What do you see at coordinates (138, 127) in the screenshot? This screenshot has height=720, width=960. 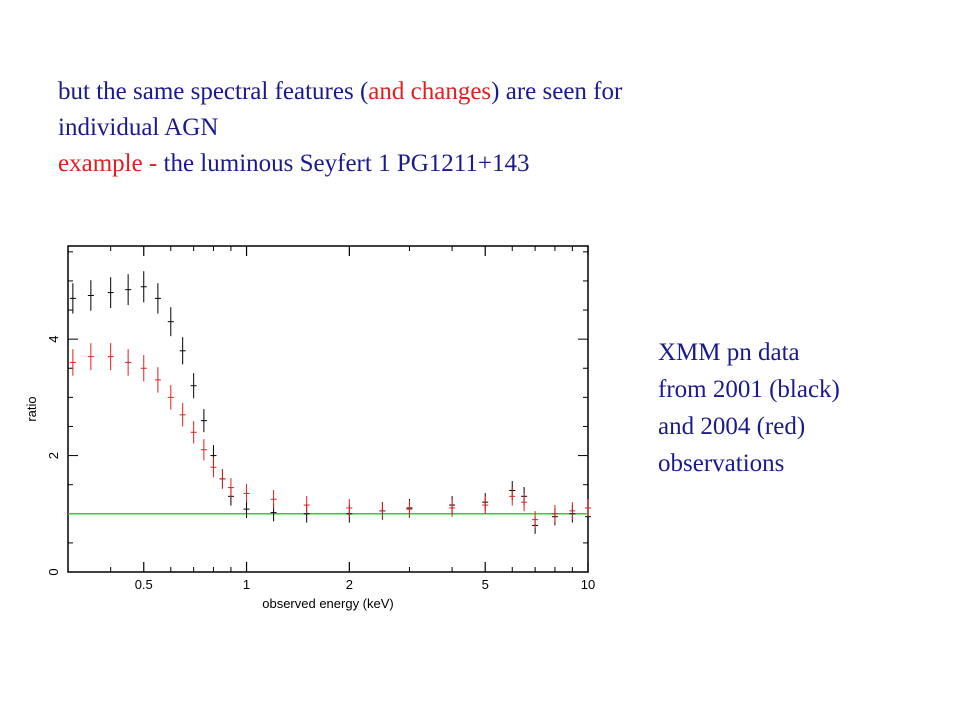 I see `heading-line-2: individual AGN` at bounding box center [138, 127].